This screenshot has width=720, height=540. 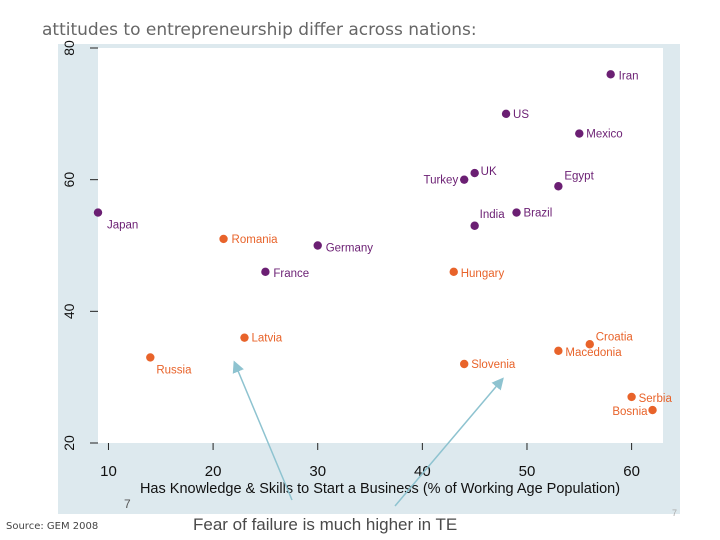 What do you see at coordinates (493, 365) in the screenshot?
I see `point-label: Slovenia` at bounding box center [493, 365].